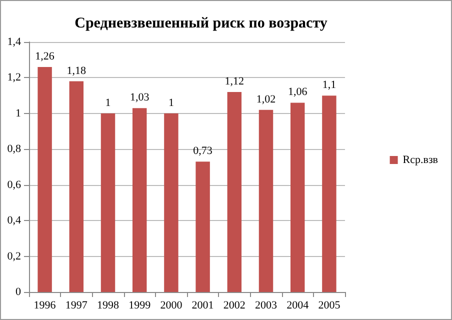 Image resolution: width=452 pixels, height=320 pixels. What do you see at coordinates (76, 306) in the screenshot?
I see `x-tick-label: 1997` at bounding box center [76, 306].